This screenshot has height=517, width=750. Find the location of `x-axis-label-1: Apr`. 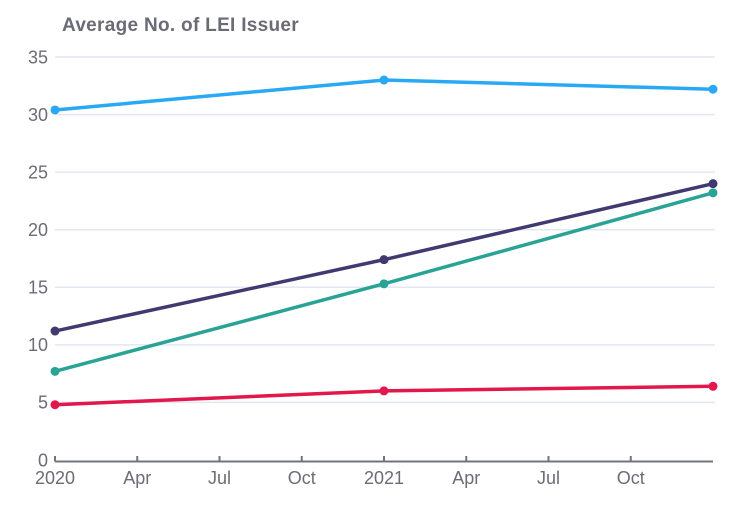

x-axis-label-1: Apr is located at coordinates (137, 478).